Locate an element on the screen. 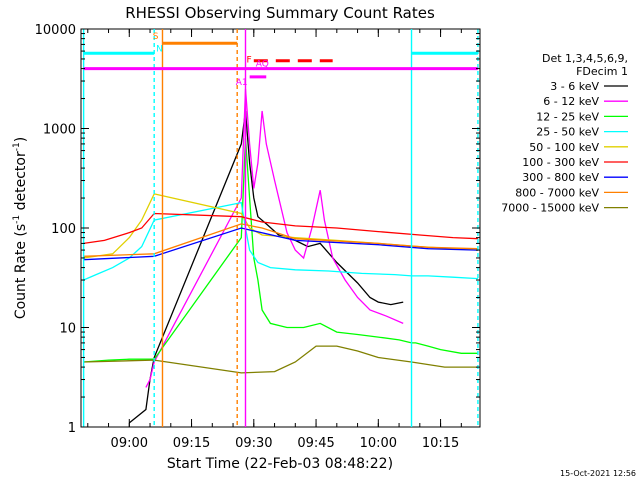  legend-entry-label-12-25-kev: 12 - 25 keV is located at coordinates (567, 116).